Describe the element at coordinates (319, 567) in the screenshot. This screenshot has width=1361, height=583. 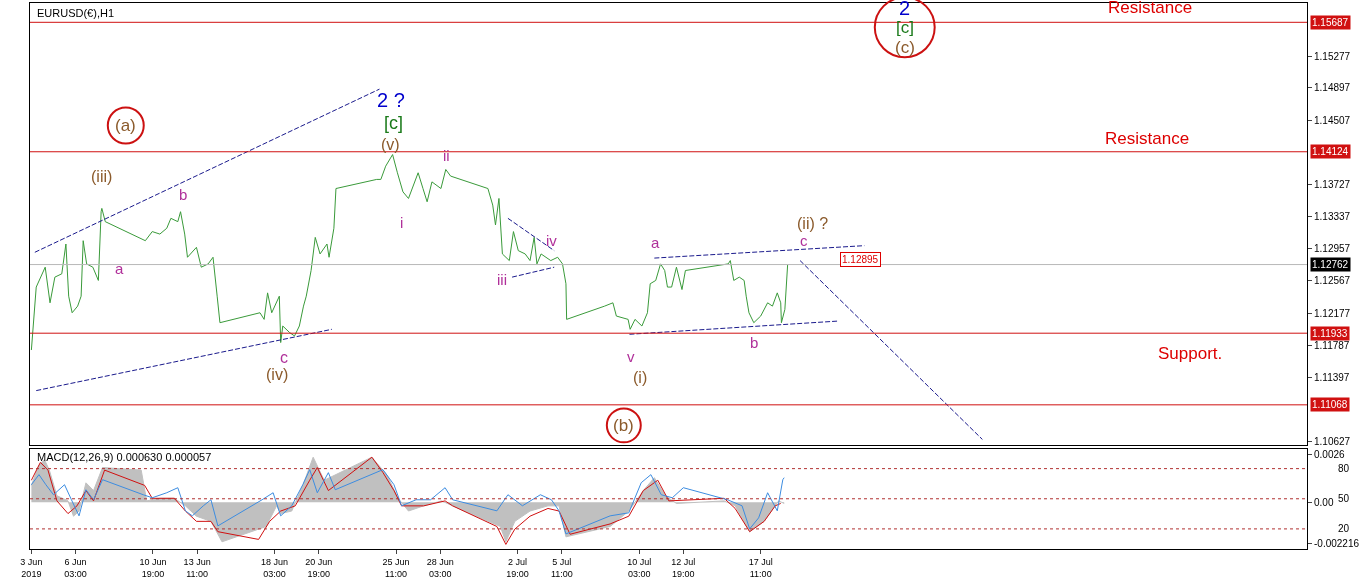
I see `x-tick-label: 20 Jun 19:00` at that location.